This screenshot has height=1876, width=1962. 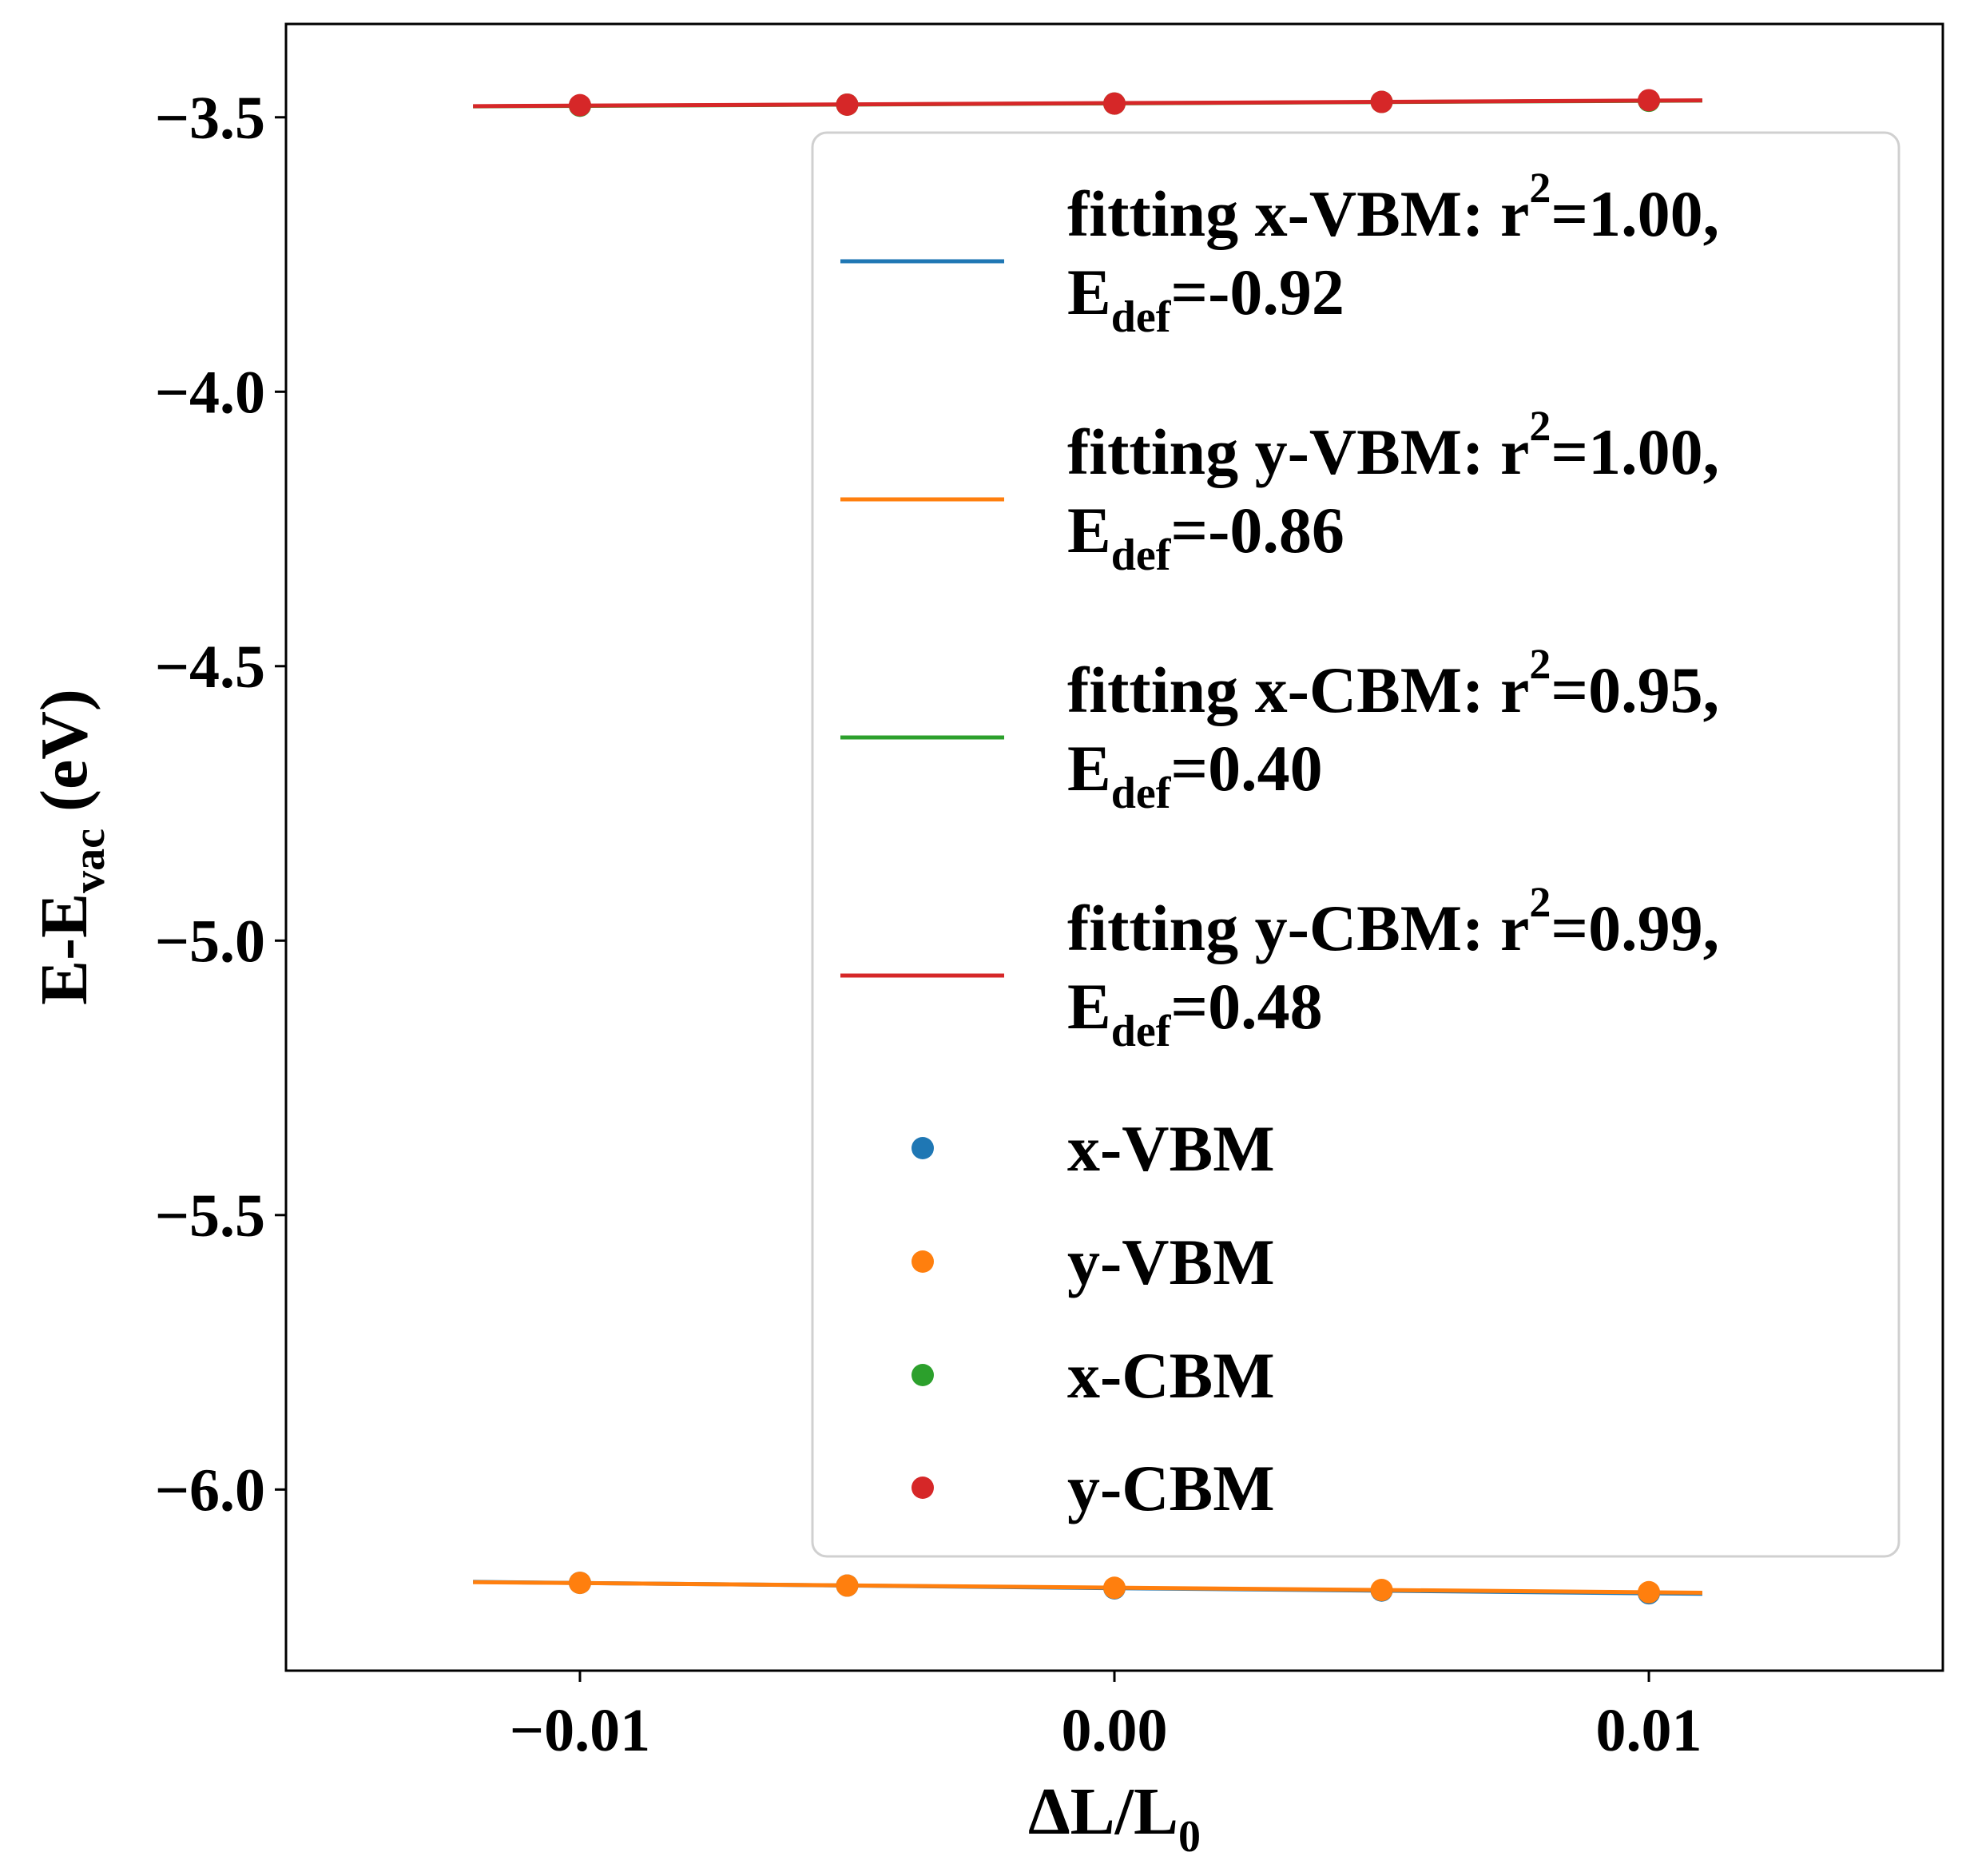 I want to click on legend-fit-label: fitting x-CBM: r2=0.95,, so click(x=1393, y=683).